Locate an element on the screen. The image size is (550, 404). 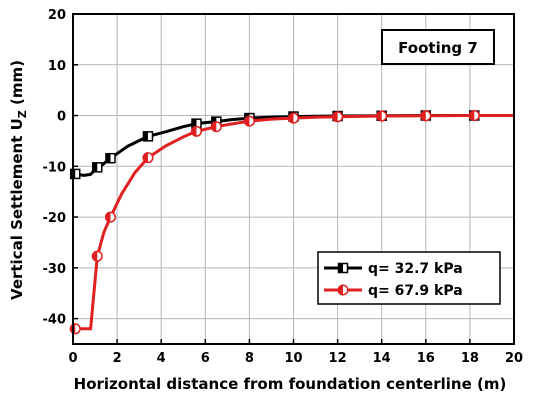
legend-frame is located at coordinates (409, 278).